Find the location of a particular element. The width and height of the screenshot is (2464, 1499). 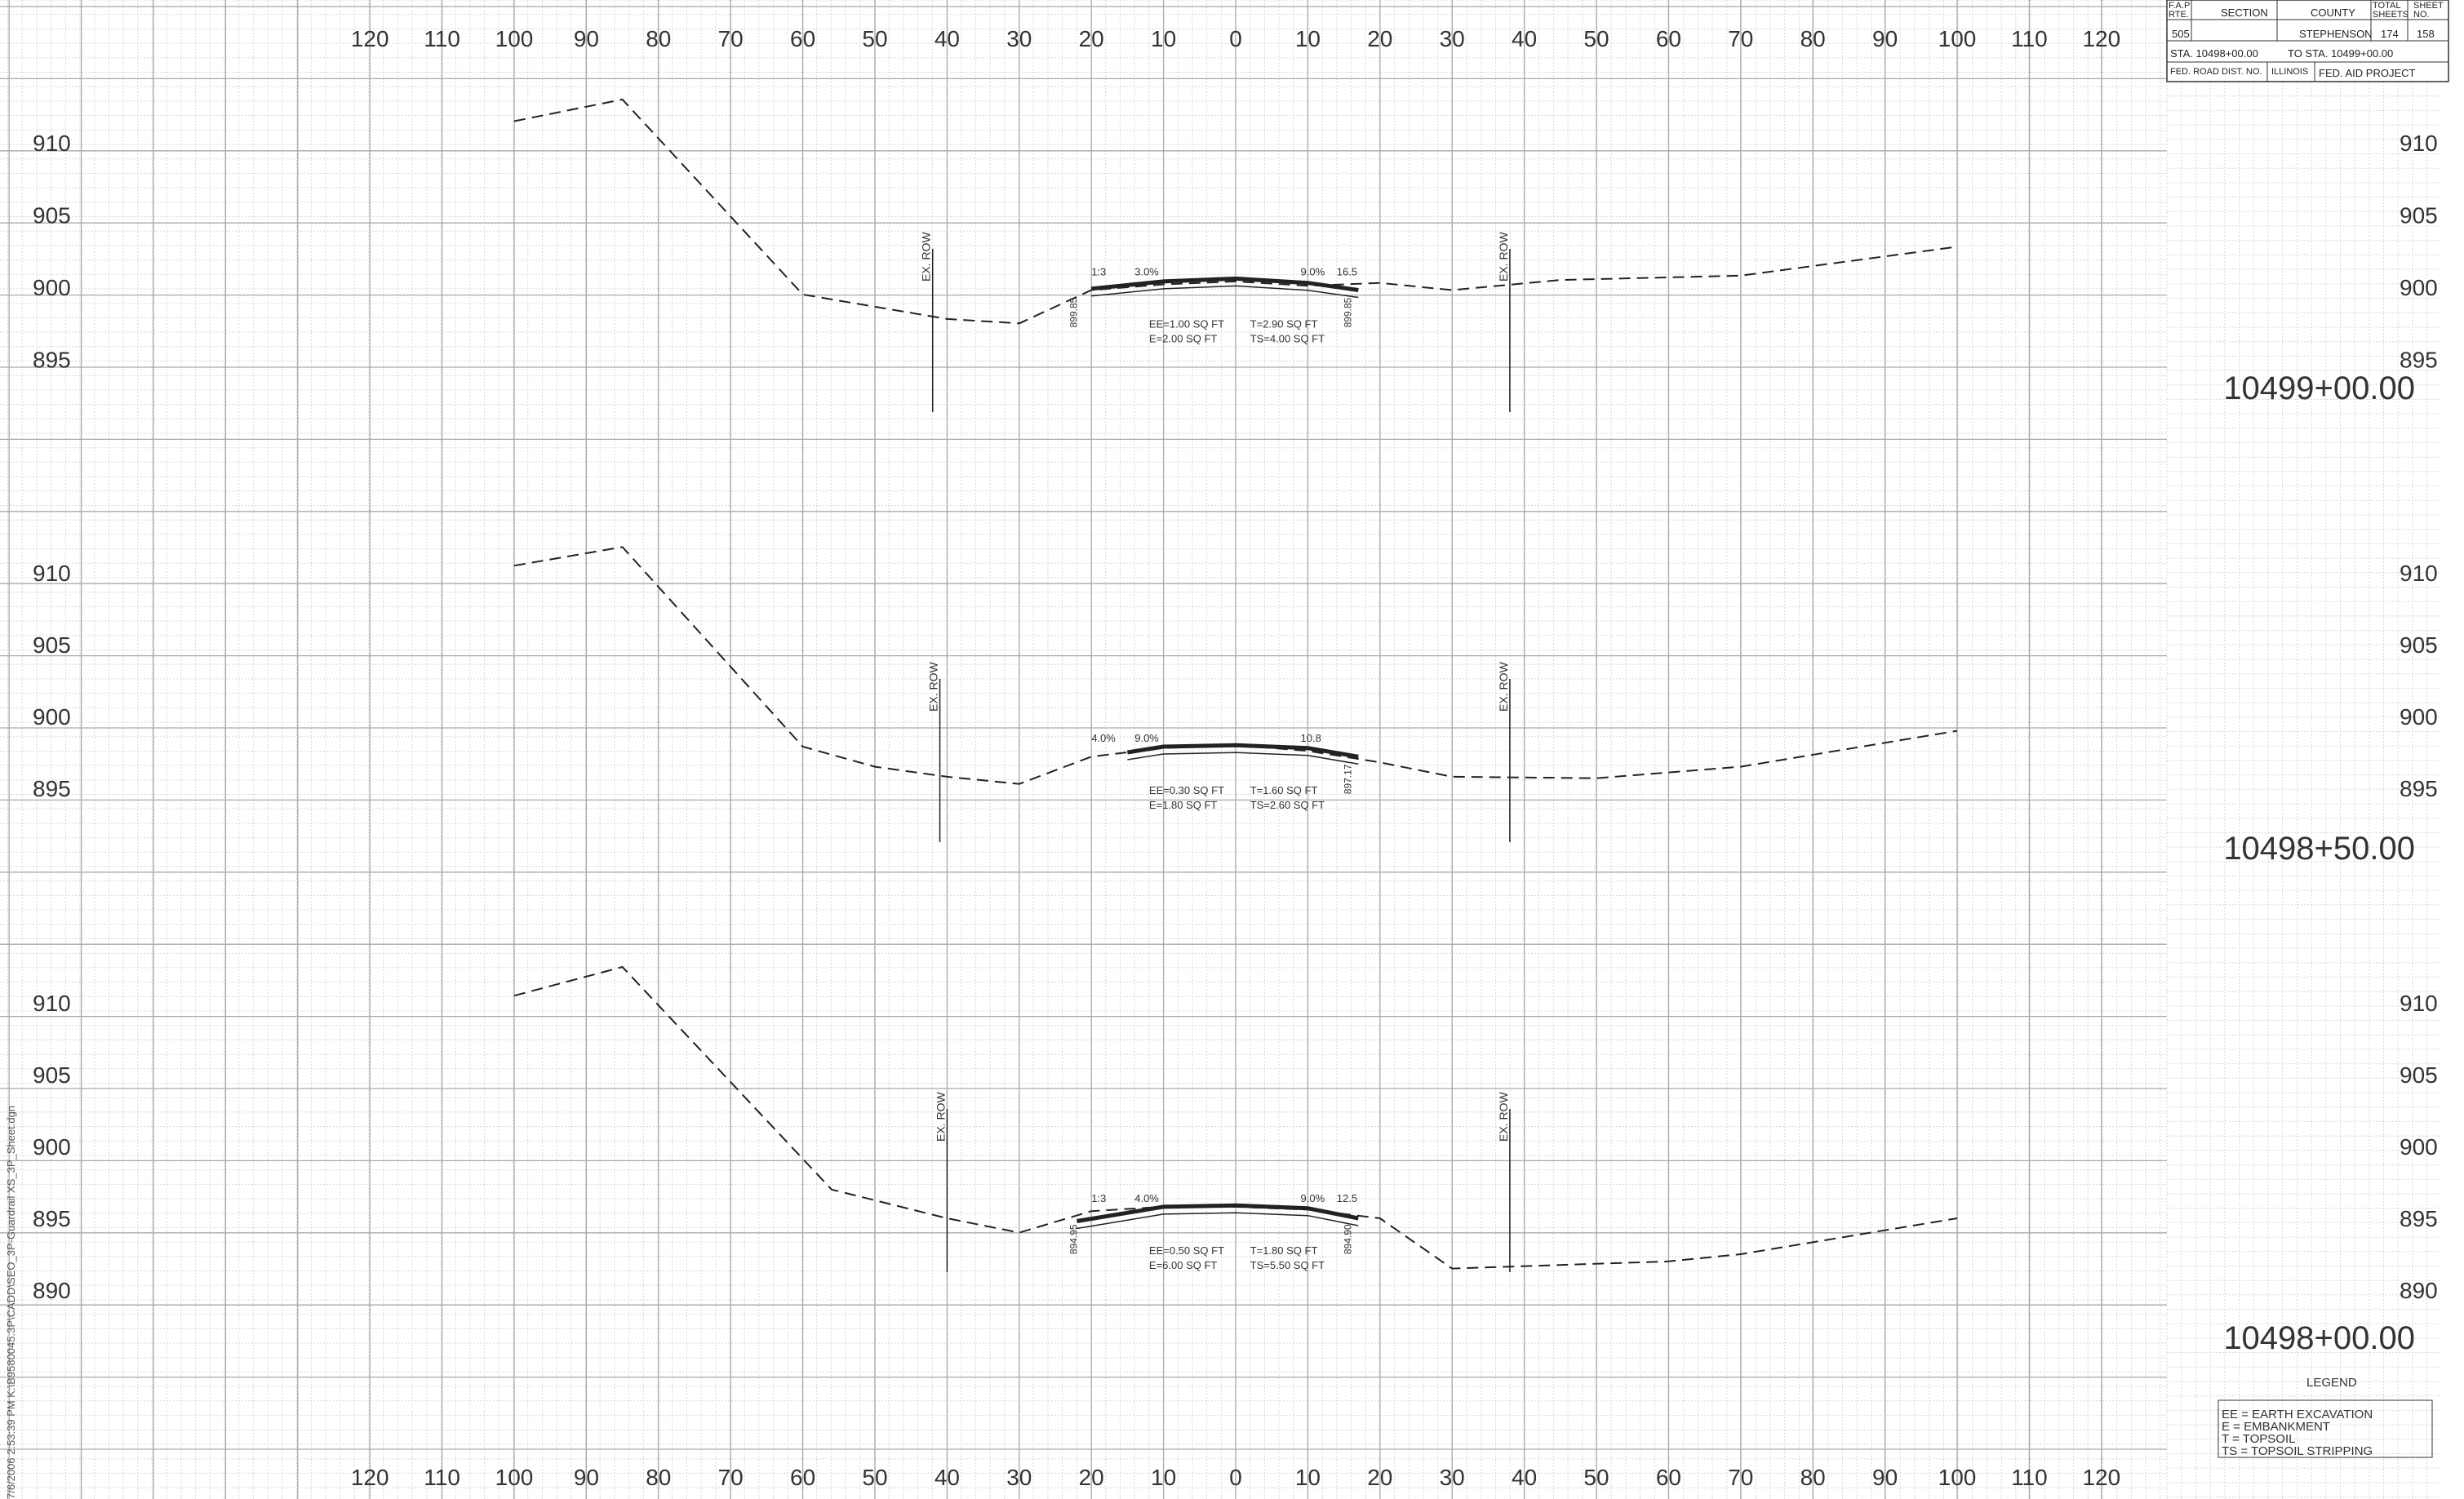

offset-bottom-label-1: 110 is located at coordinates (442, 1477).